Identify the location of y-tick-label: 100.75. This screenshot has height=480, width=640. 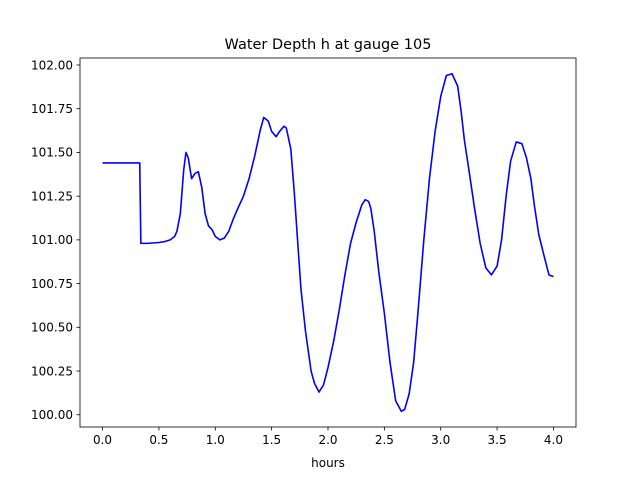
(52, 284).